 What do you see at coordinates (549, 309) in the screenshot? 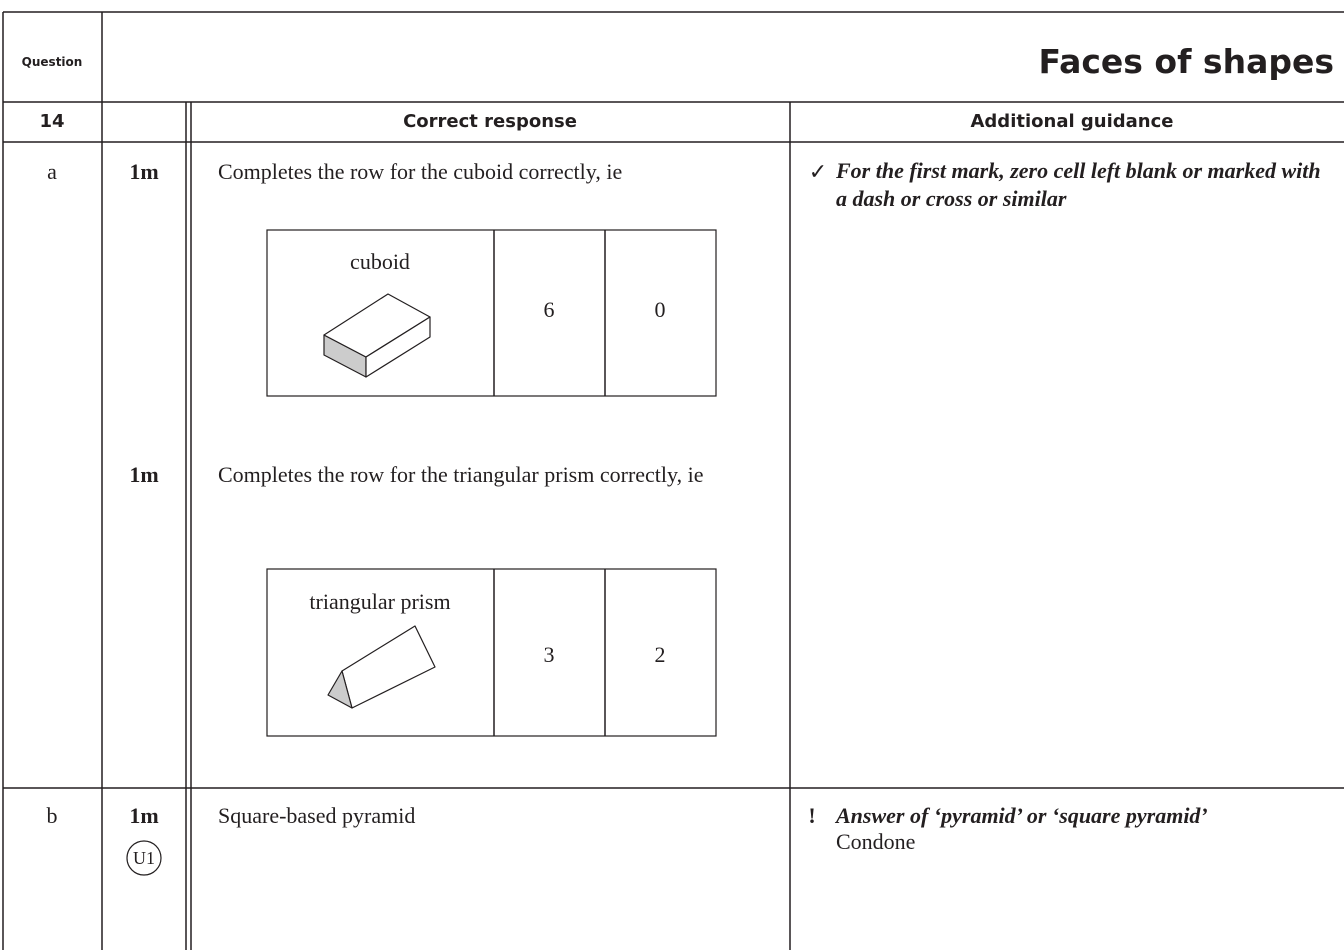
I see `cell: 6` at bounding box center [549, 309].